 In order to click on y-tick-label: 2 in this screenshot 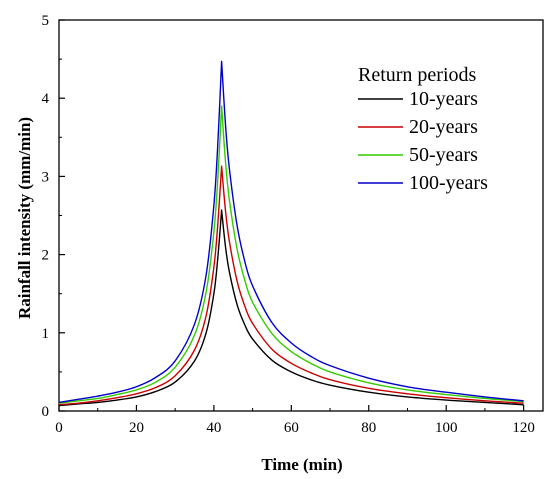, I will do `click(46, 256)`.